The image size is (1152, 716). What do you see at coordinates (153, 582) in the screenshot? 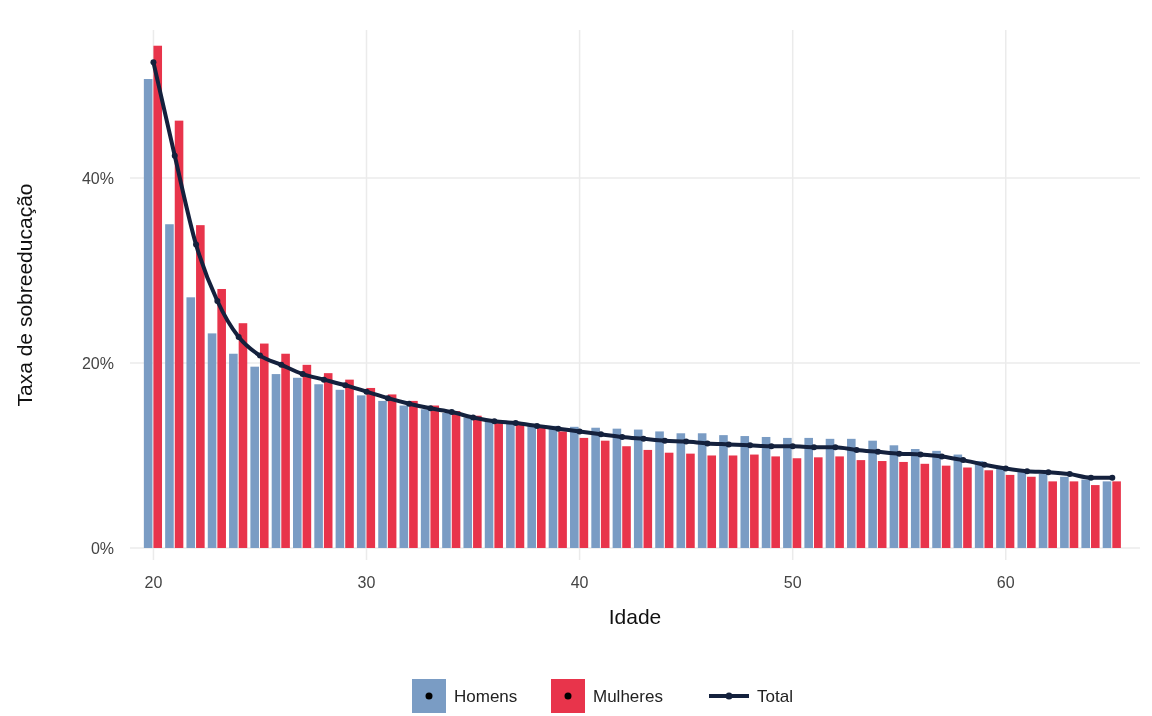
I see `x-tick-label: 20` at bounding box center [153, 582].